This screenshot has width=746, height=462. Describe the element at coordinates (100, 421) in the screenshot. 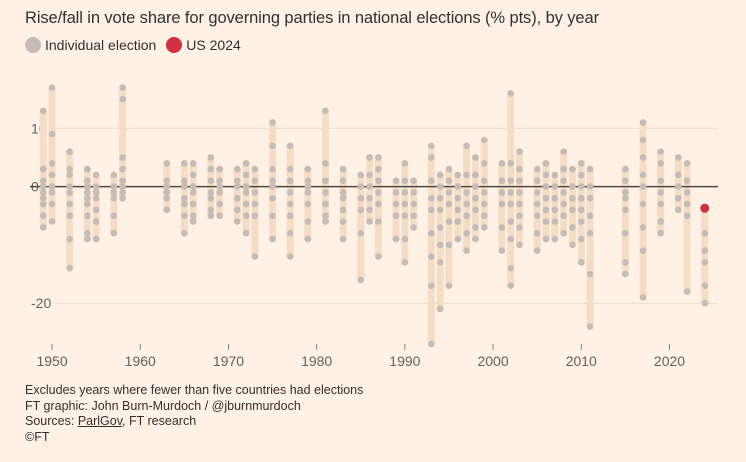

I see `parlgov-link: ParlGov` at that location.